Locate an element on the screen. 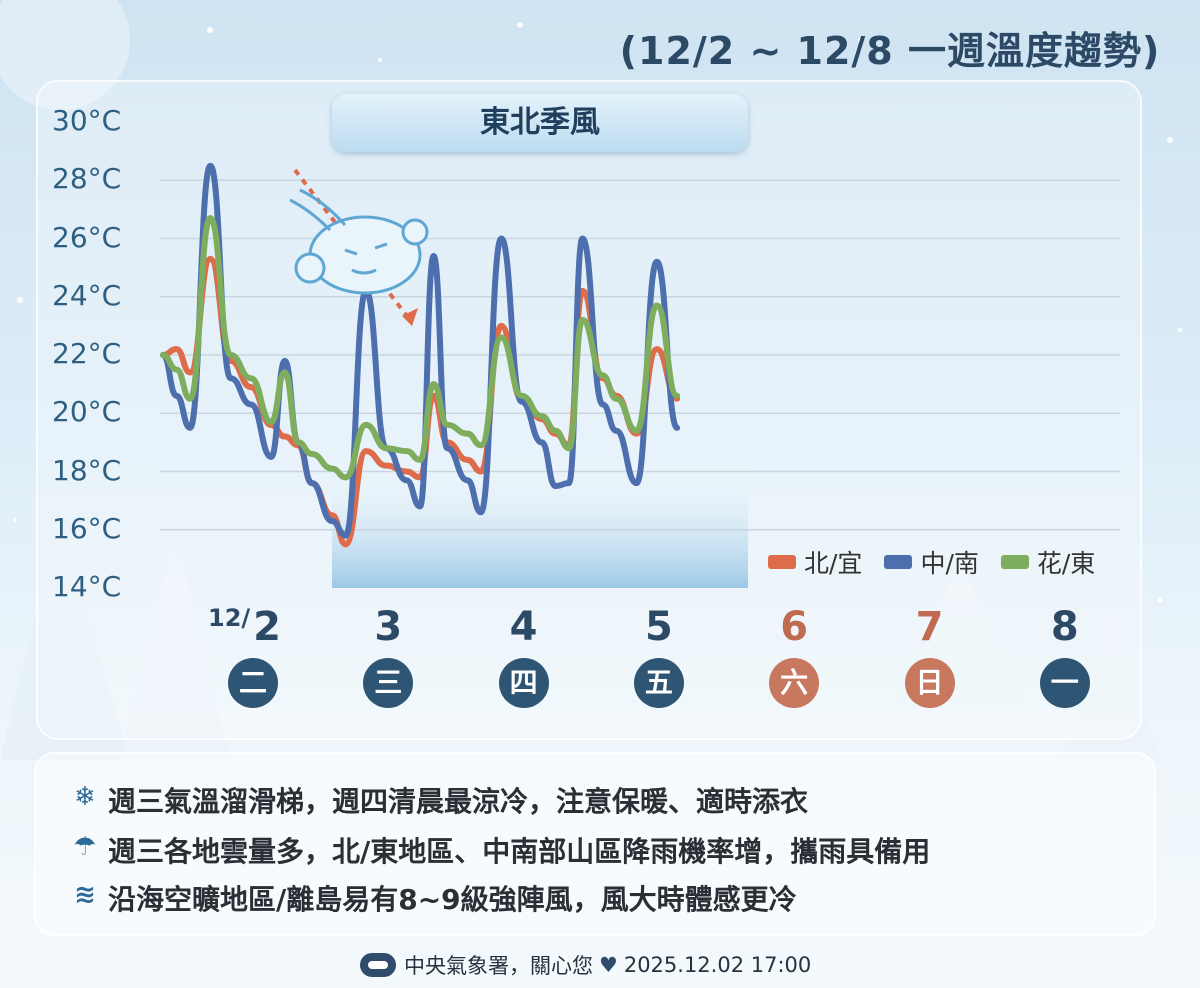 Image resolution: width=1200 pixels, height=988 pixels. cold-face-illustration is located at coordinates (359, 247).